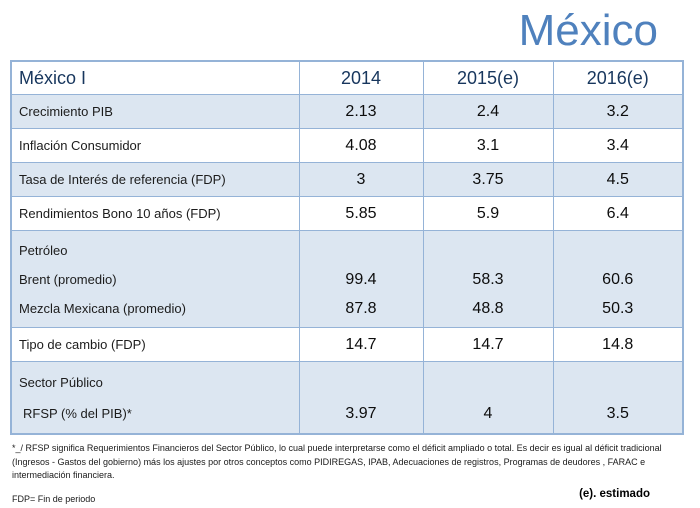 The width and height of the screenshot is (700, 508). I want to click on cell-value: 99.4, so click(361, 279).